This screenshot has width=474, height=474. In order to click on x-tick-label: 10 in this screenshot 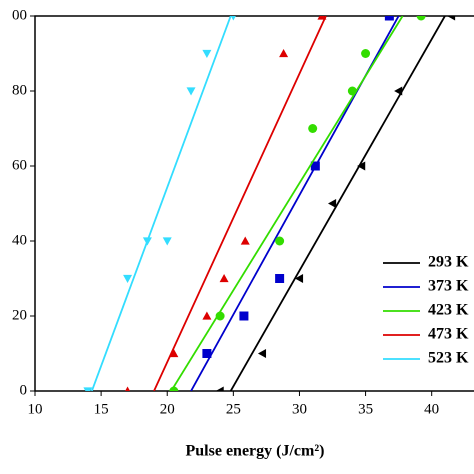, I will do `click(35, 409)`.